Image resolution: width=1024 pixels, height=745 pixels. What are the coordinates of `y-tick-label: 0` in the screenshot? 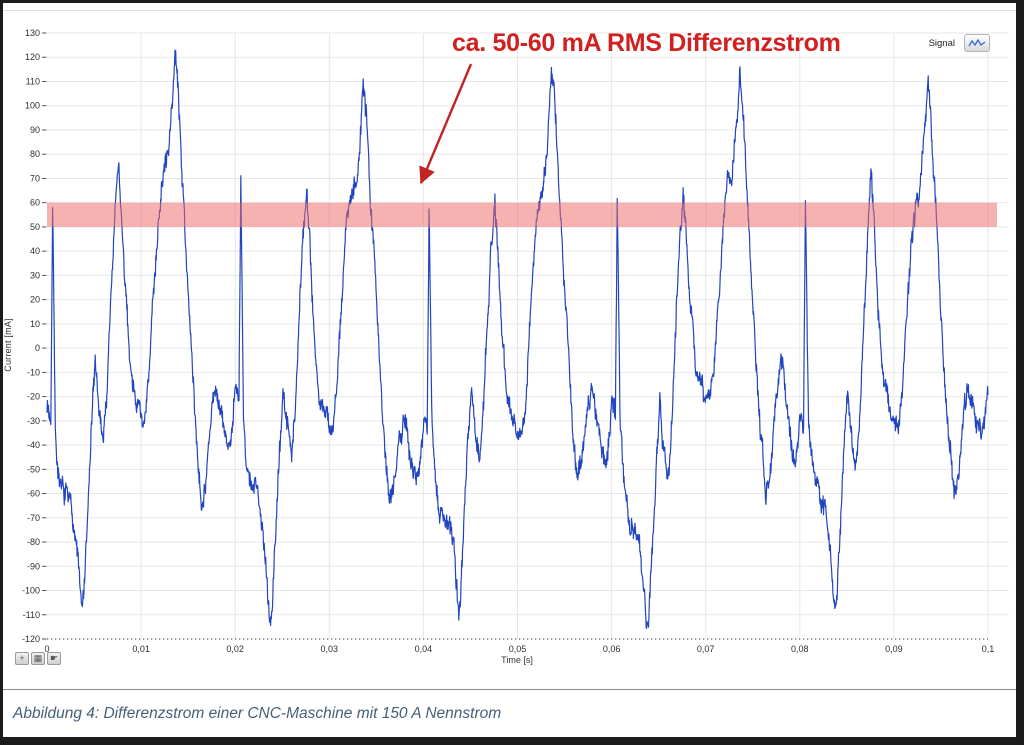 It's located at (37, 348).